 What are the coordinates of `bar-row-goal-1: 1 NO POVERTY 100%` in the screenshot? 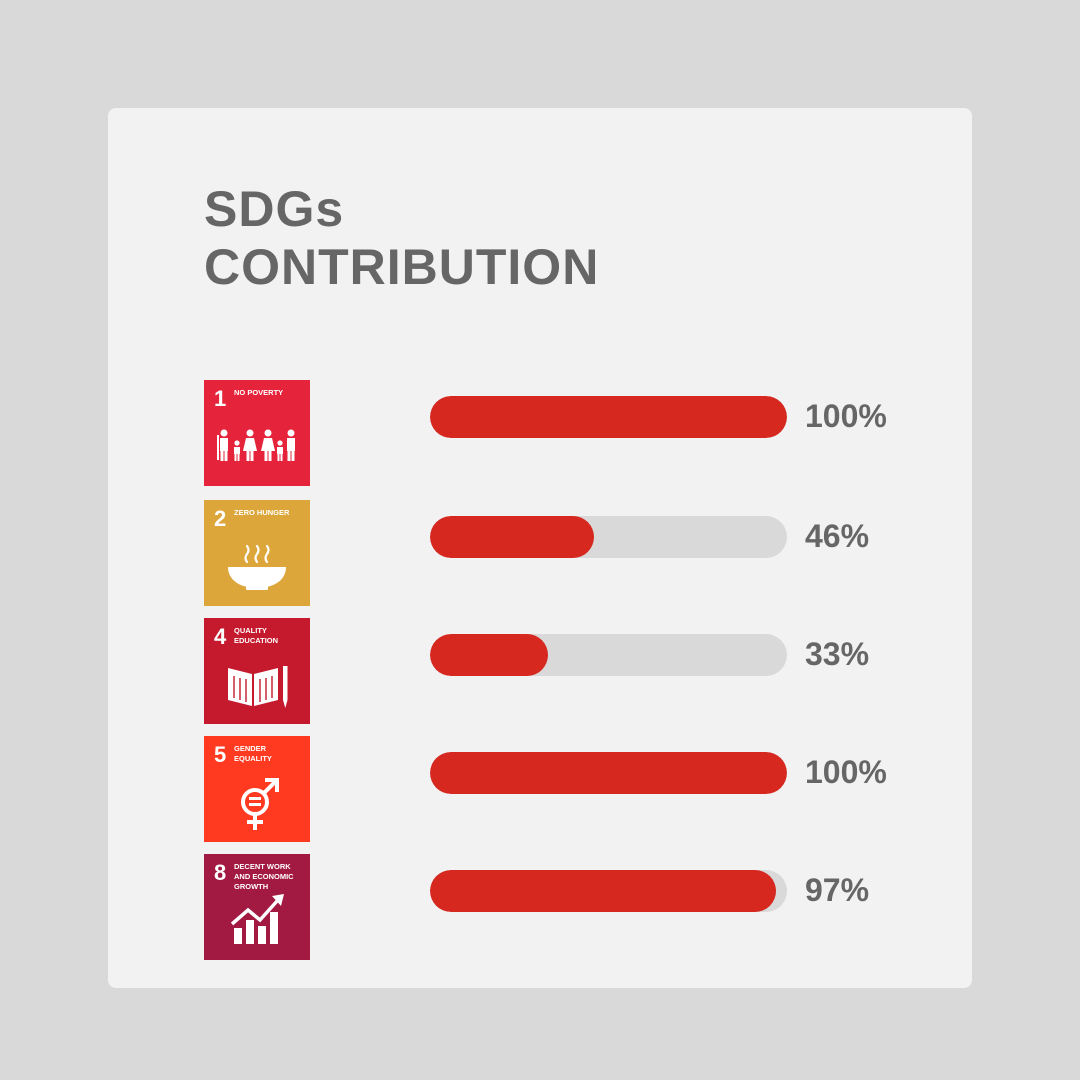 It's located at (540, 433).